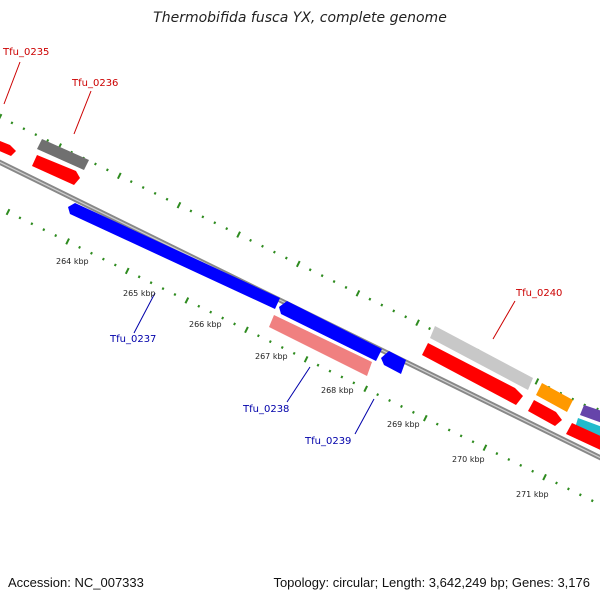 The height and width of the screenshot is (600, 600). What do you see at coordinates (393, 362) in the screenshot?
I see `gene-tfu0239` at bounding box center [393, 362].